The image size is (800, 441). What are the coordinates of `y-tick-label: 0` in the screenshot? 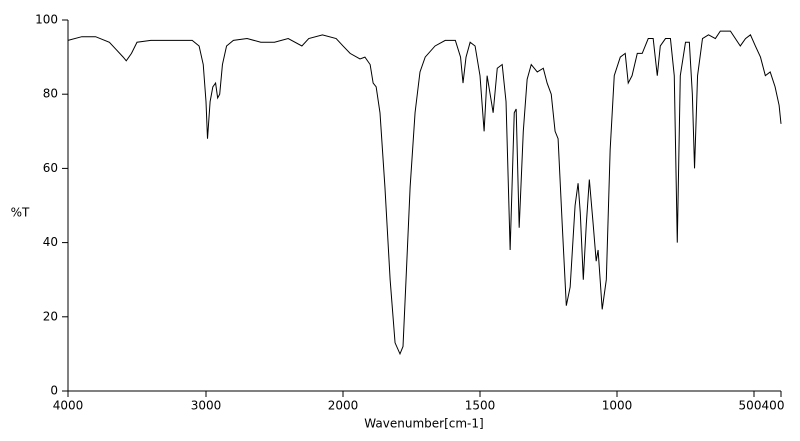 It's located at (54, 391).